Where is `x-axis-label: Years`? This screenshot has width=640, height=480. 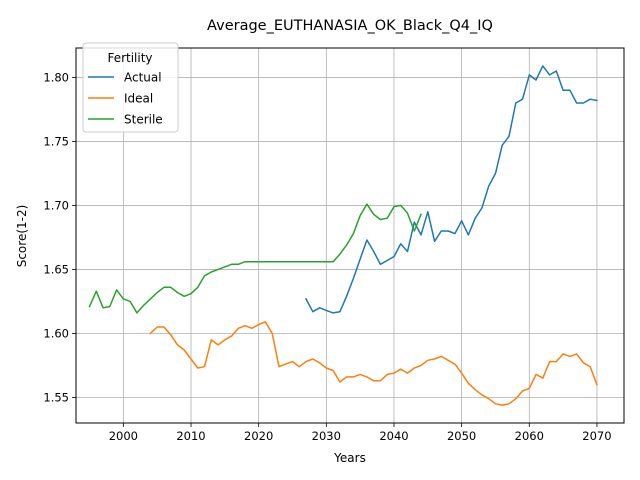
x-axis-label: Years is located at coordinates (349, 458).